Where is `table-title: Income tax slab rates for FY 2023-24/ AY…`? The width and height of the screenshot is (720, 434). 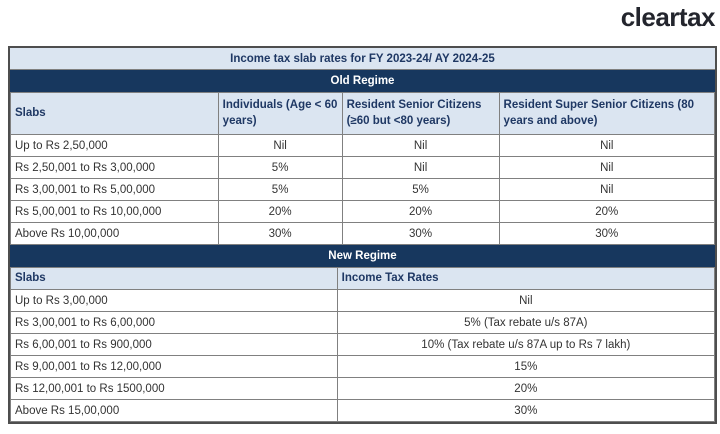
table-title: Income tax slab rates for FY 2023-24/ AY… is located at coordinates (362, 59).